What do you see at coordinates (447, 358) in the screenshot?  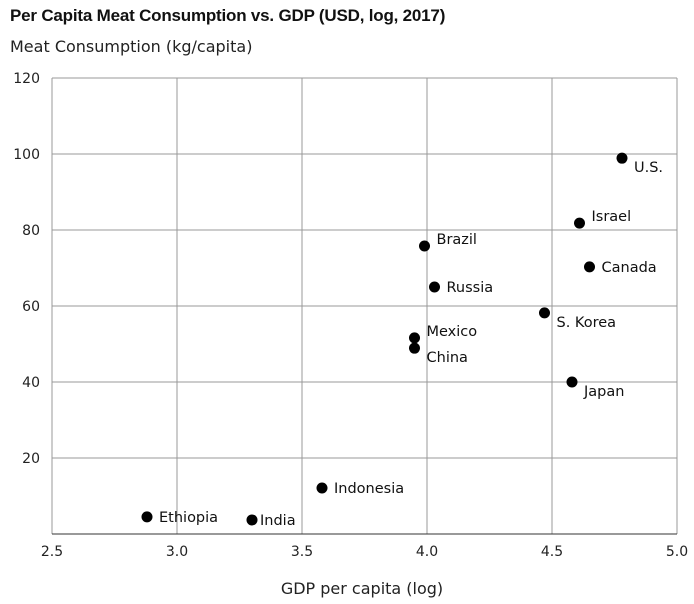 I see `data-label: China` at bounding box center [447, 358].